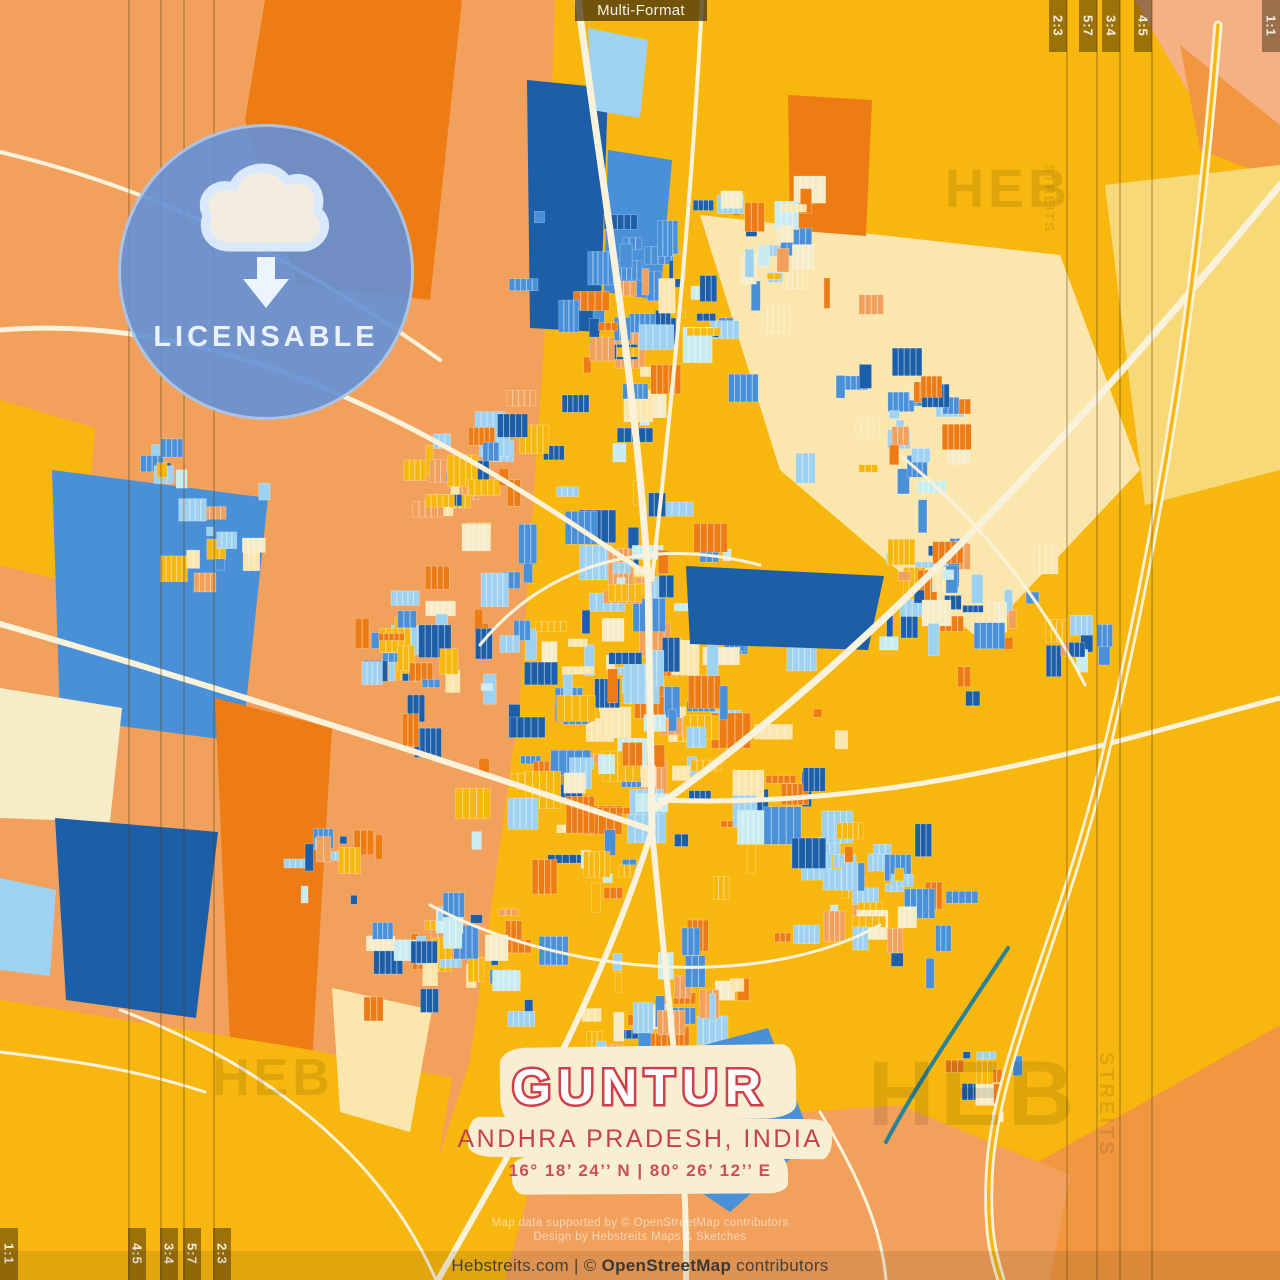 The height and width of the screenshot is (1280, 1280). I want to click on footer-contributors: contributors, so click(780, 1265).